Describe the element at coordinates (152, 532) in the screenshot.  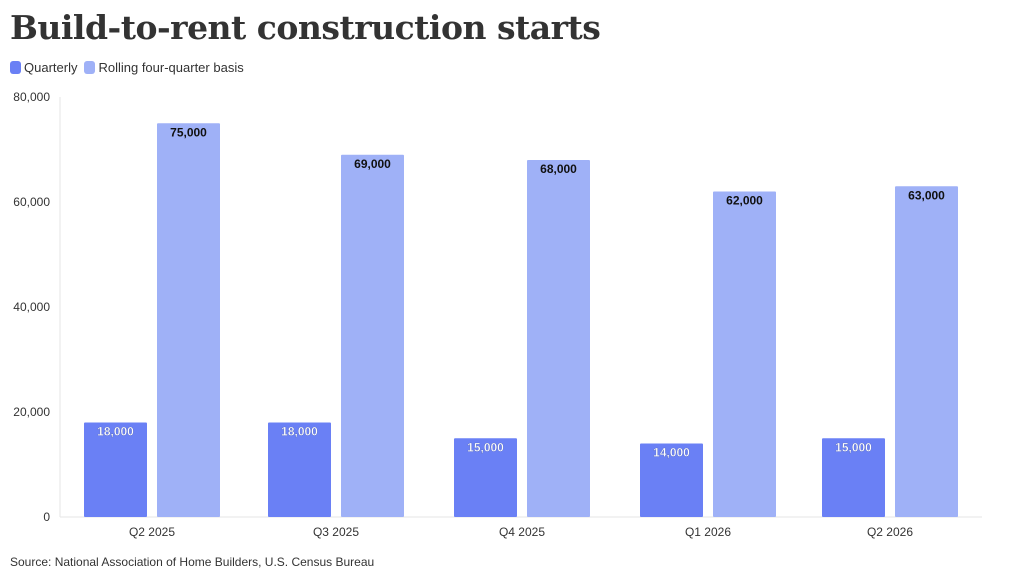
I see `x-tick-label: Q2 2025` at that location.